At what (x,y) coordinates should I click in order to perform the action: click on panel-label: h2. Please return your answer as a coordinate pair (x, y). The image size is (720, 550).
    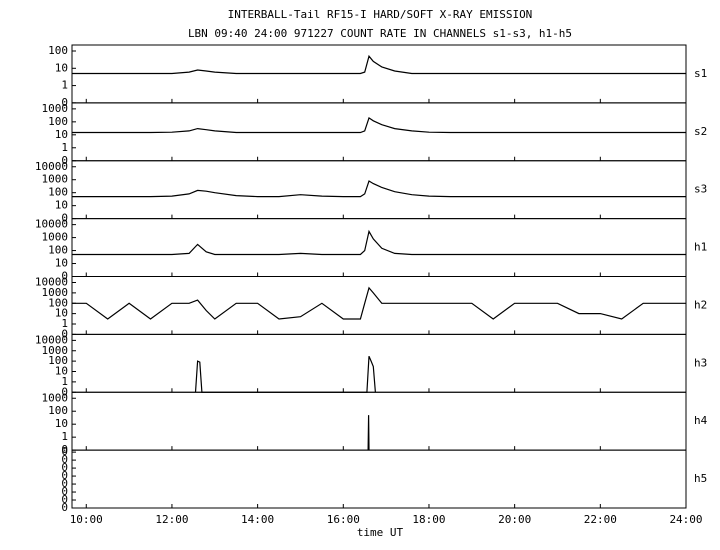
    Looking at the image, I should click on (700, 304).